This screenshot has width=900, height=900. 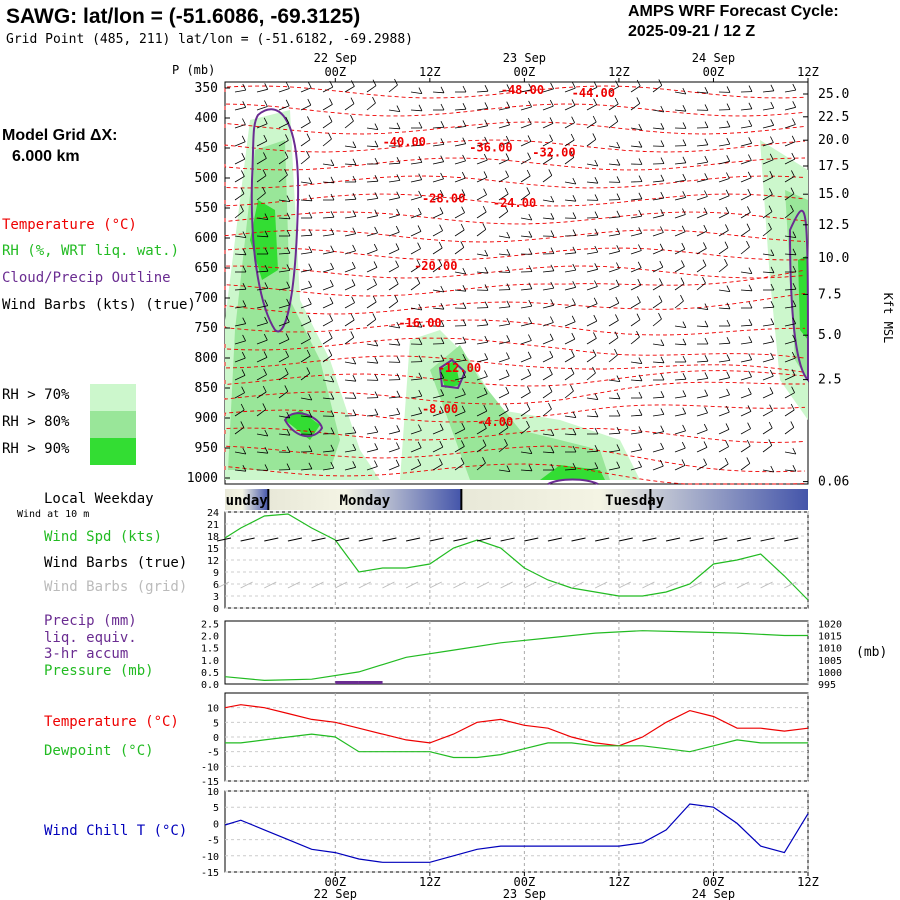 I want to click on wind-barbs-true-legend: Wind Barbs (true), so click(x=116, y=563).